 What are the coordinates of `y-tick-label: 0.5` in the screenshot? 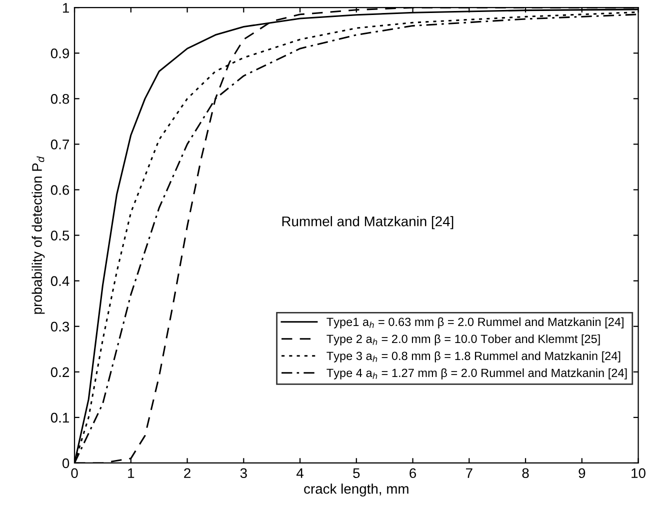 It's located at (60, 235).